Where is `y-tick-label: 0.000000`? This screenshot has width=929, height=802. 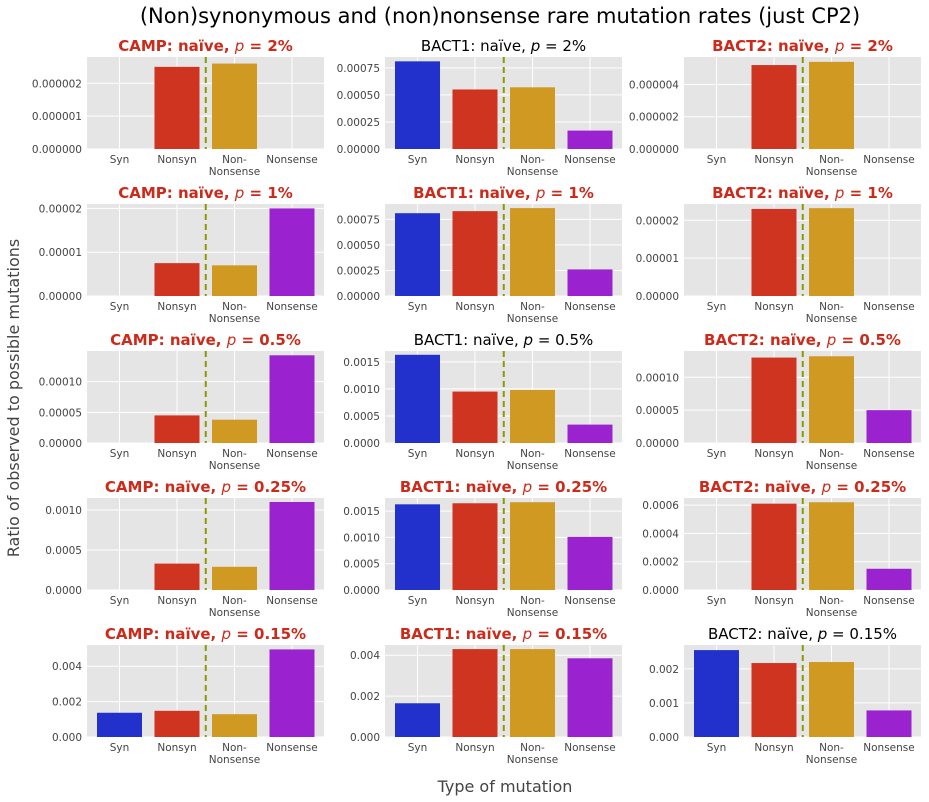
y-tick-label: 0.000000 is located at coordinates (57, 150).